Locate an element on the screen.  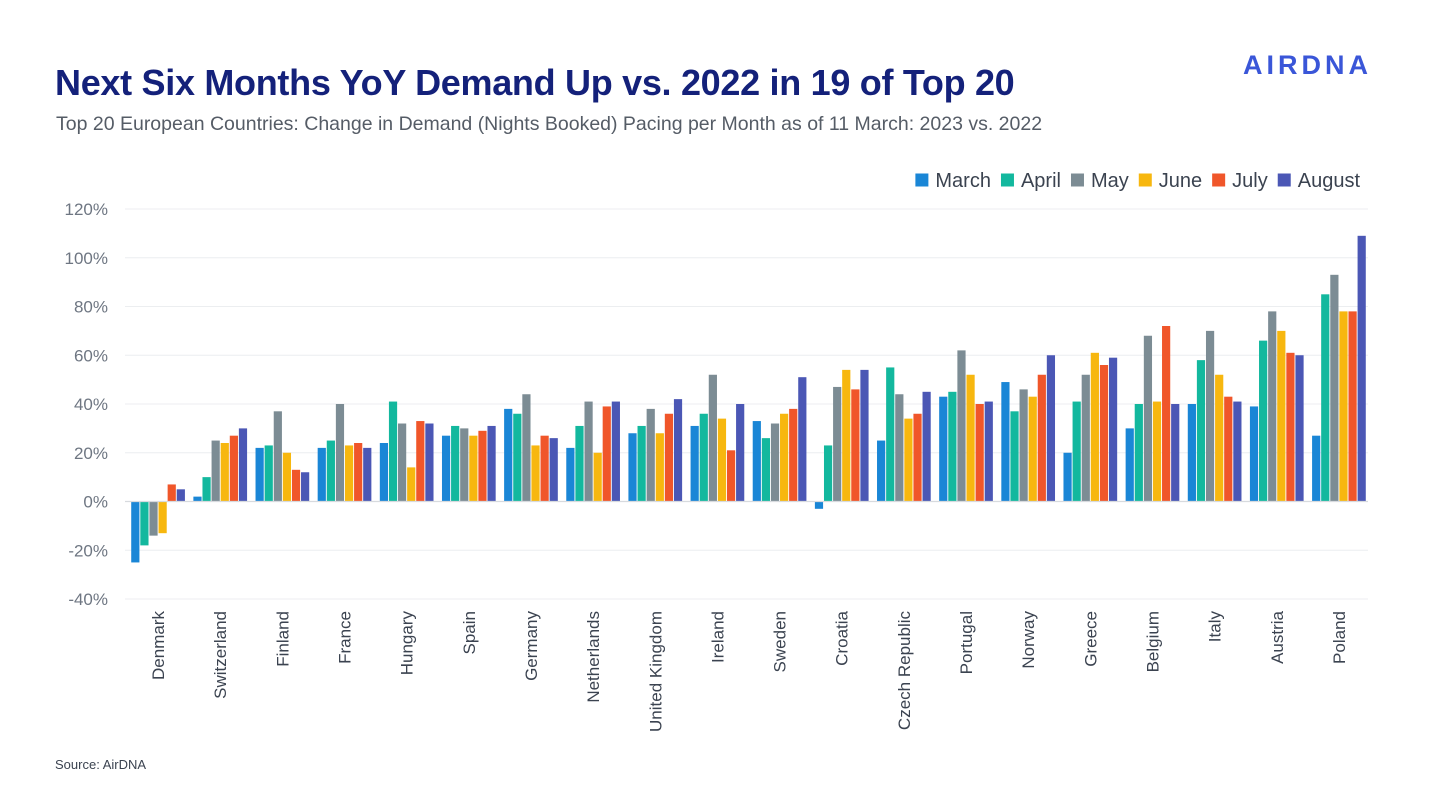
bar-august-norway is located at coordinates (1051, 428).